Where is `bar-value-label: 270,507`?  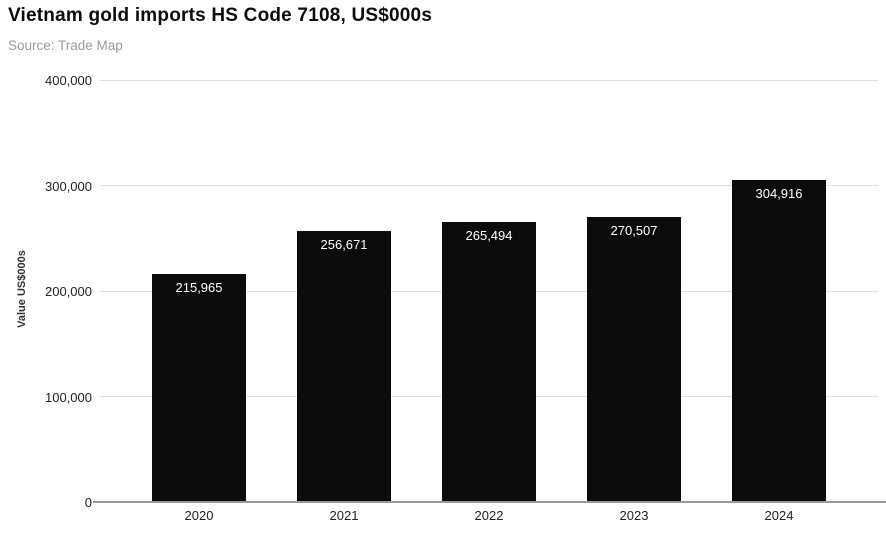 bar-value-label: 270,507 is located at coordinates (634, 230).